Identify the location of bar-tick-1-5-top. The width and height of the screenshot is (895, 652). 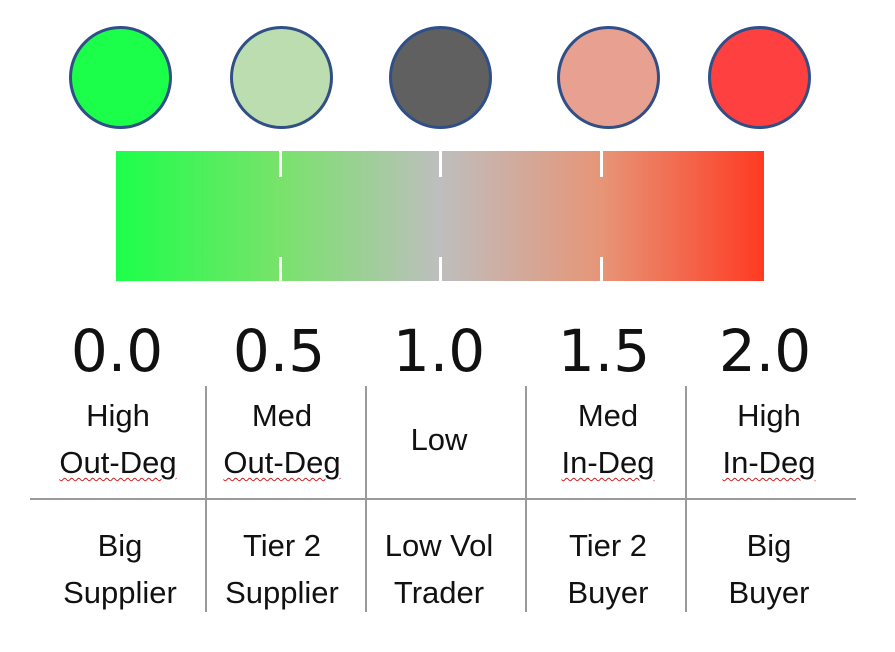
(601, 164).